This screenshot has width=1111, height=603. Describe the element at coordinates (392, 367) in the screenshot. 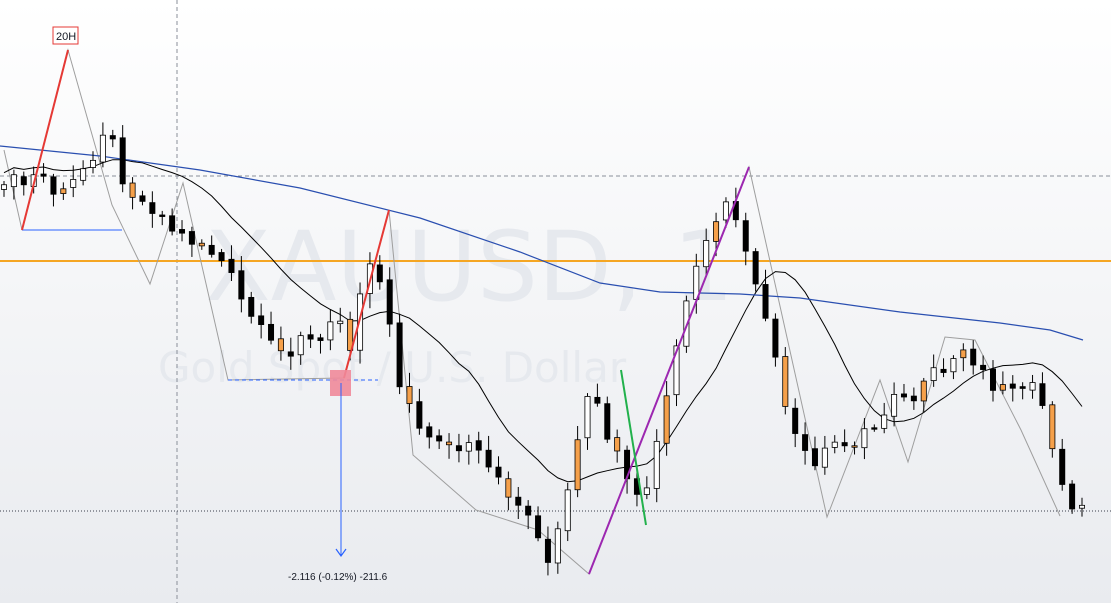

I see `watermark-description: Gold Spot / U.S. Dollar` at that location.